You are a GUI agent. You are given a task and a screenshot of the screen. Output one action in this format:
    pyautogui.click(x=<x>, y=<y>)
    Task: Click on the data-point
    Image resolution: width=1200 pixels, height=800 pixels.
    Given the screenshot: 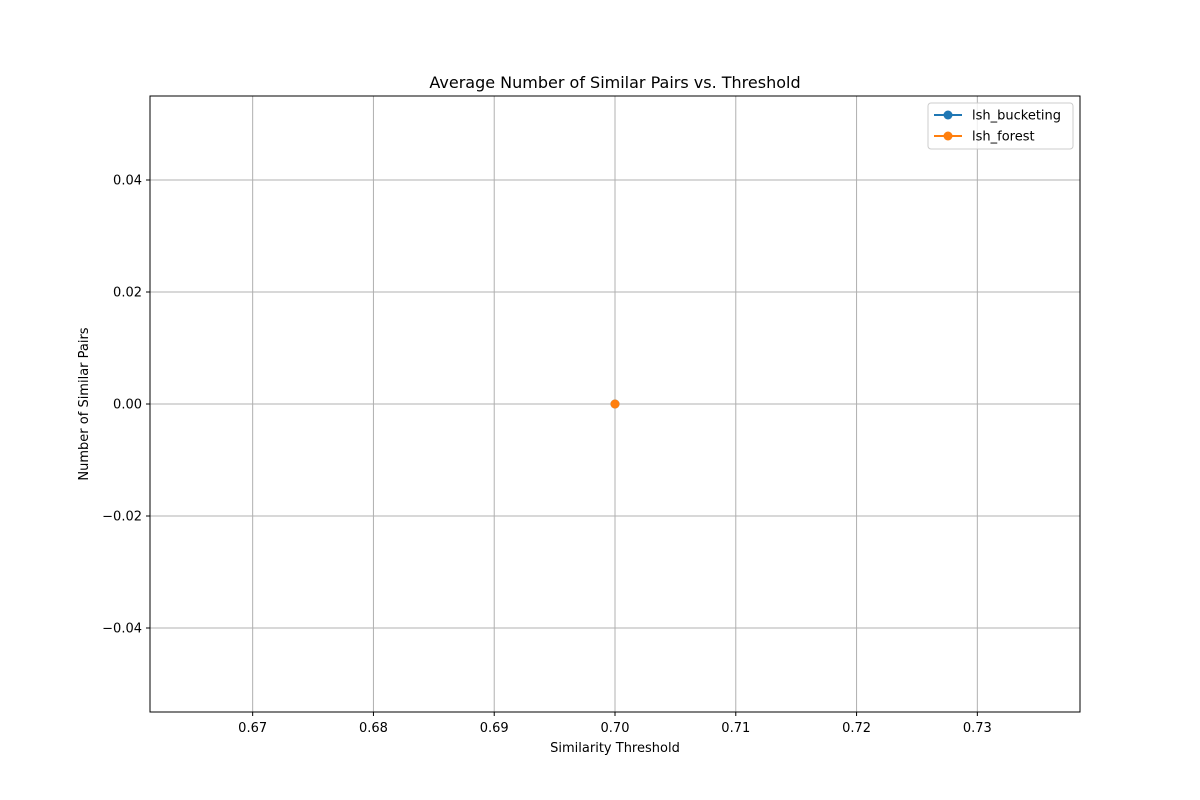 What is the action you would take?
    pyautogui.click(x=615, y=404)
    